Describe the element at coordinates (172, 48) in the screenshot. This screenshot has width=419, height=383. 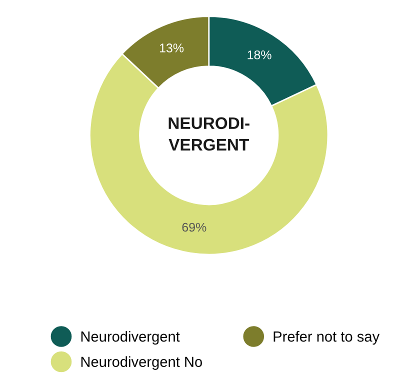
I see `data-label: 13%` at that location.